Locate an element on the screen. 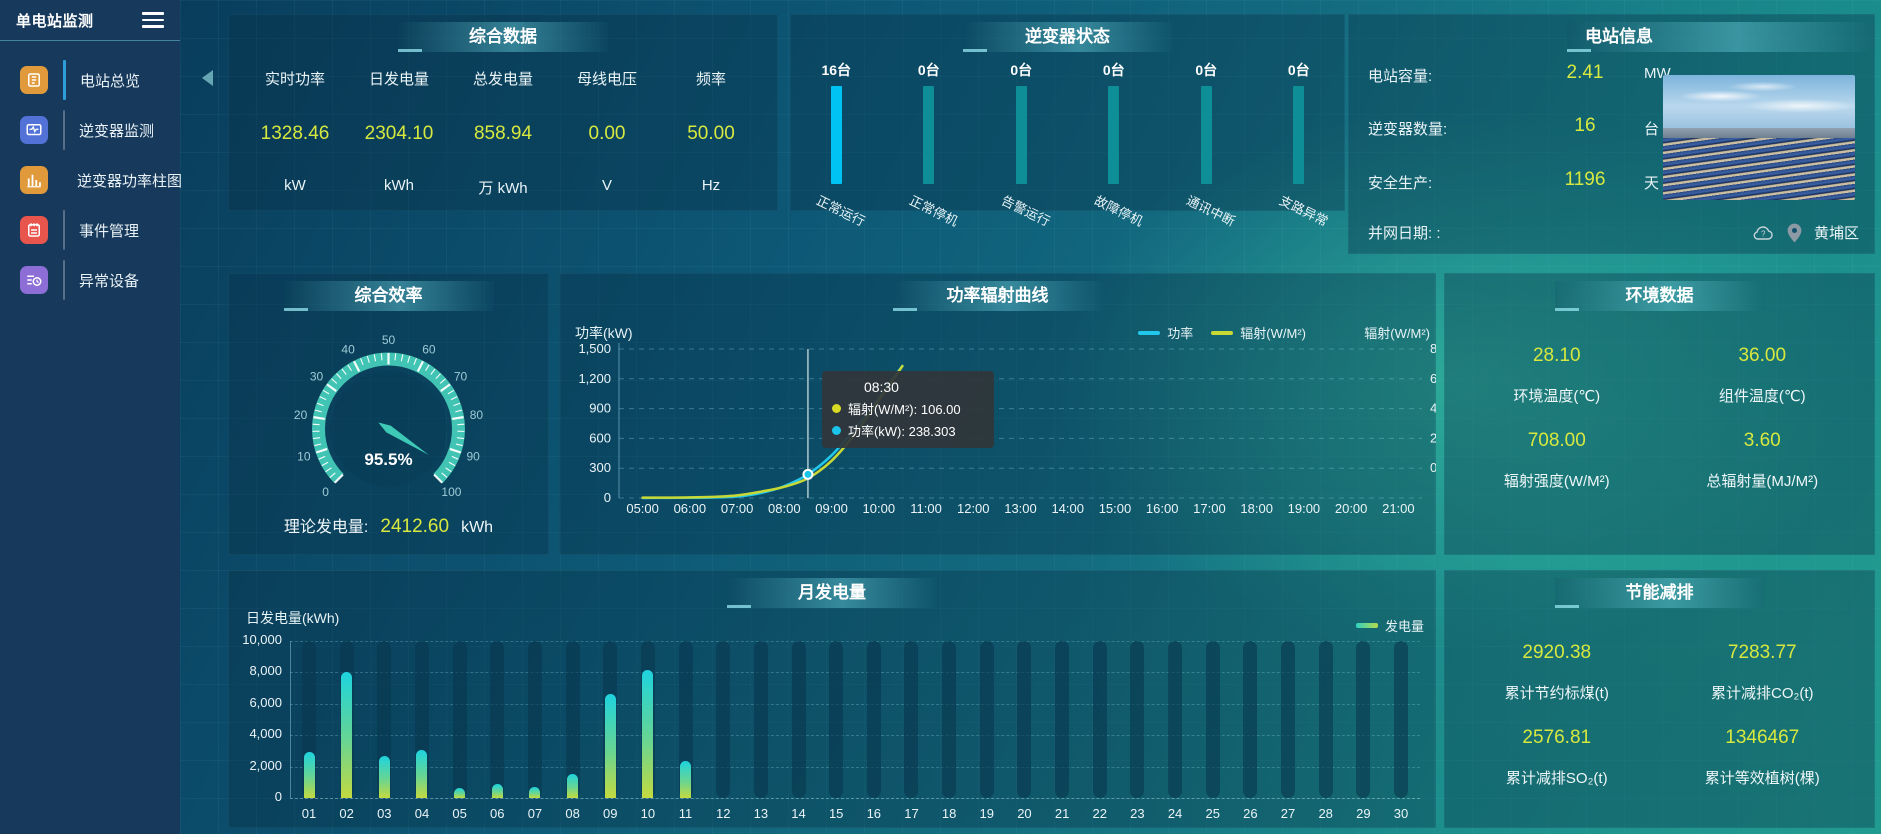 The image size is (1881, 834). station-row-value: 2.41 is located at coordinates (1585, 72).